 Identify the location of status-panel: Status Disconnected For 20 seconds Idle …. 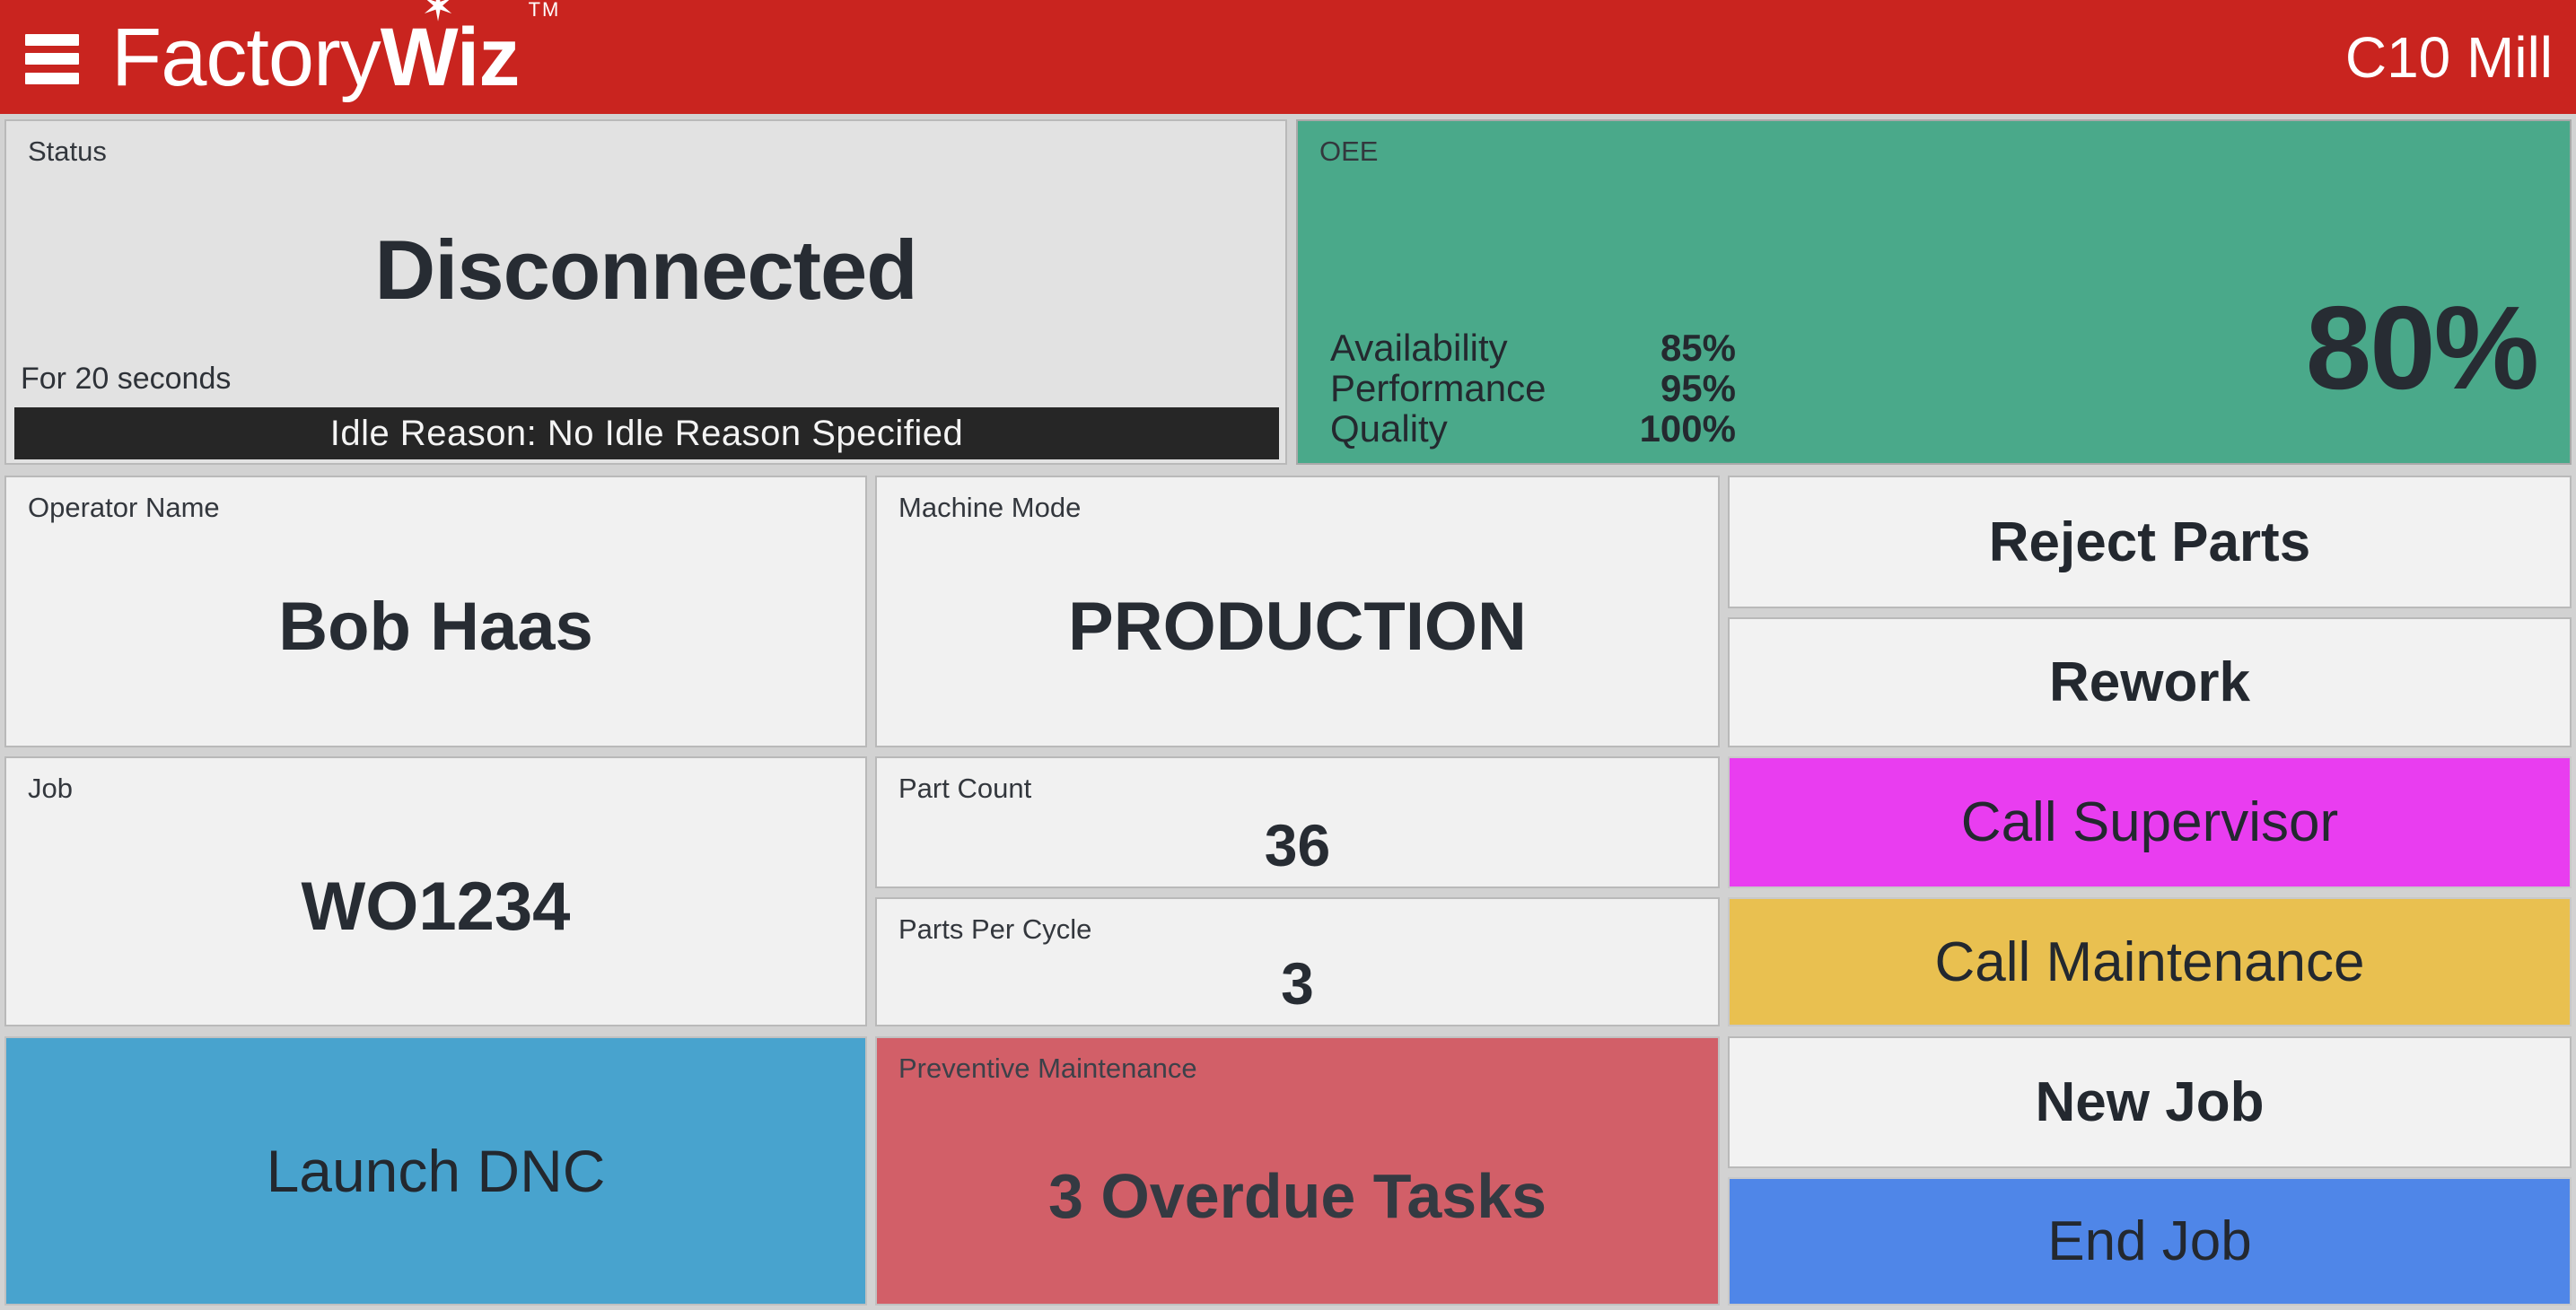
(645, 292).